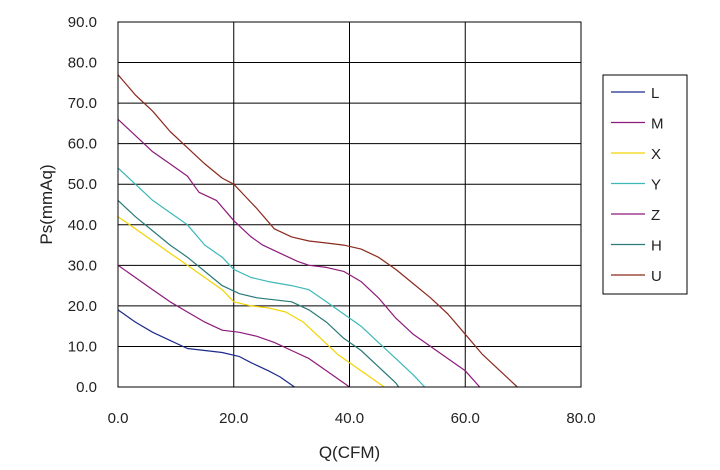 The height and width of the screenshot is (470, 720). What do you see at coordinates (657, 124) in the screenshot?
I see `legend-label-m: M` at bounding box center [657, 124].